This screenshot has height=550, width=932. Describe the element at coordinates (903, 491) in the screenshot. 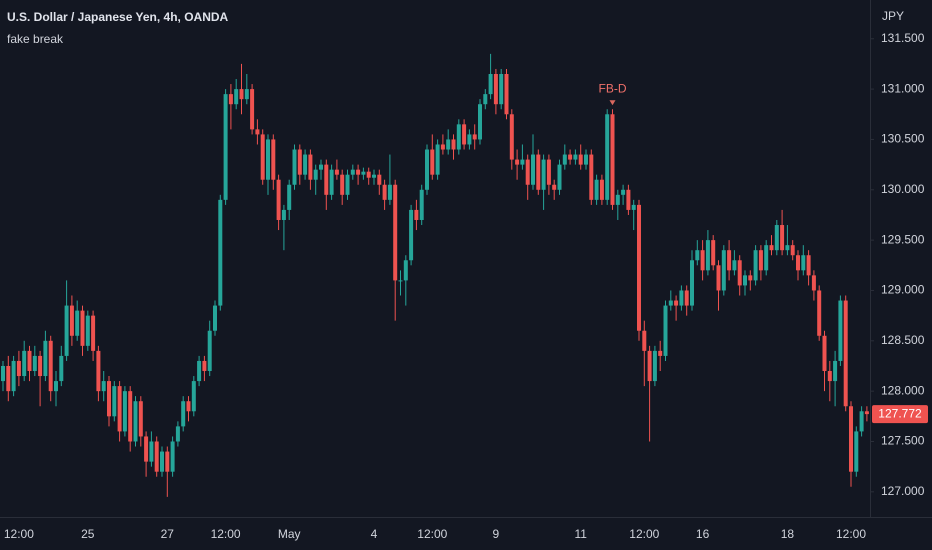

I see `y-tick-label: 127.000` at that location.